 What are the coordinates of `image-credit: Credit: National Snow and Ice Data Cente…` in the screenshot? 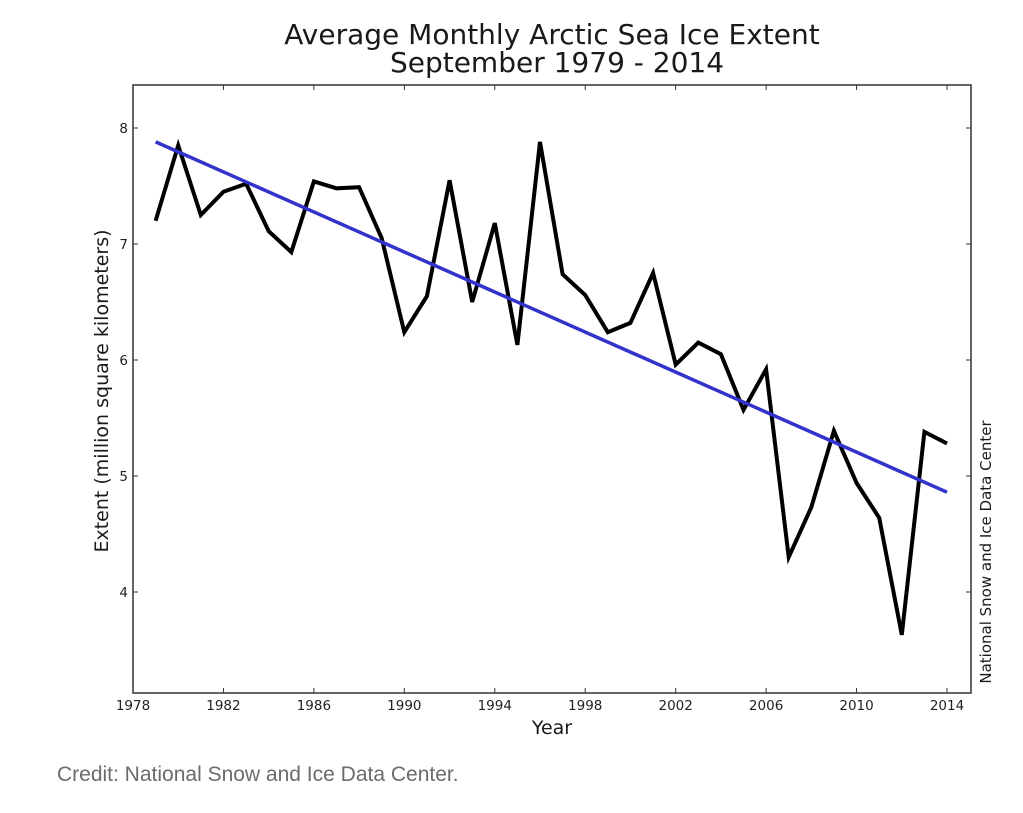 It's located at (258, 774).